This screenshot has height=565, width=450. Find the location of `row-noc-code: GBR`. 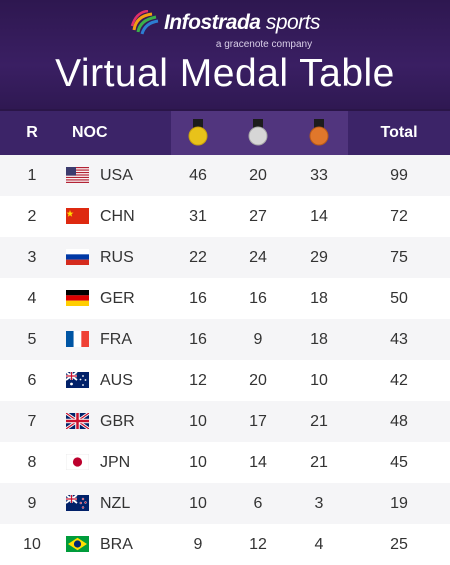

row-noc-code: GBR is located at coordinates (117, 421).